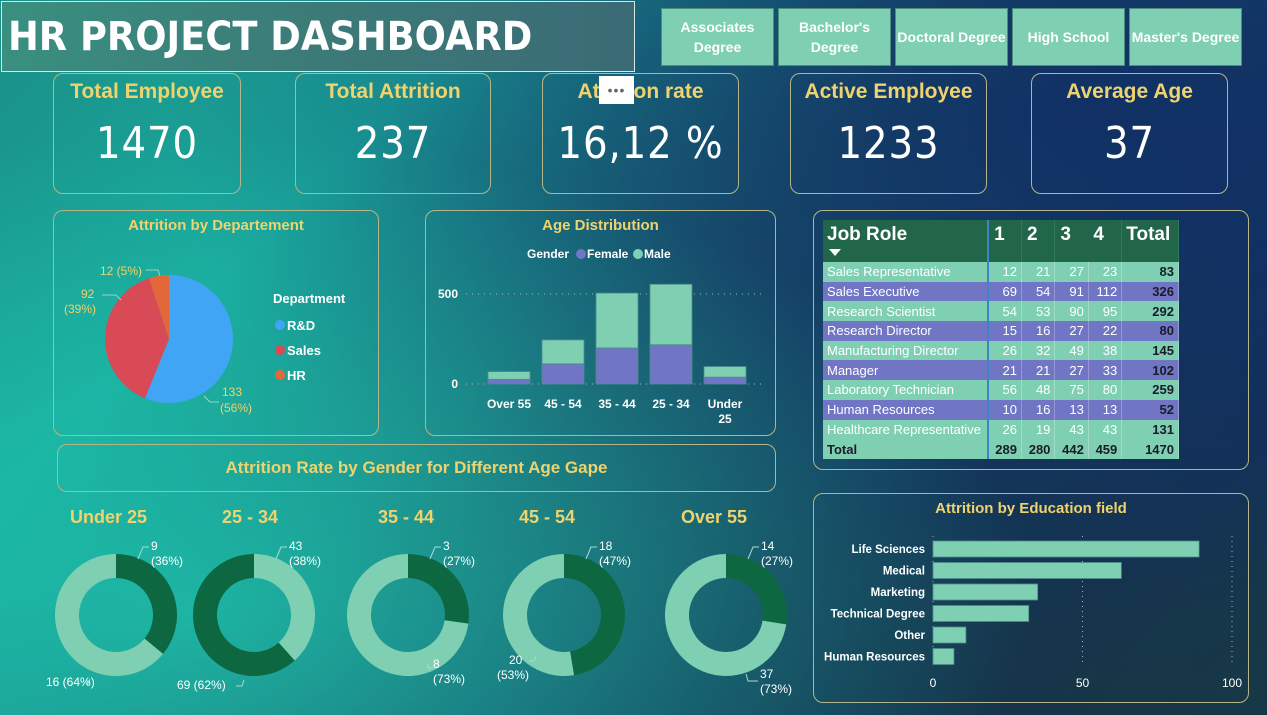  Describe the element at coordinates (835, 252) in the screenshot. I see `sort-desc-icon` at that location.